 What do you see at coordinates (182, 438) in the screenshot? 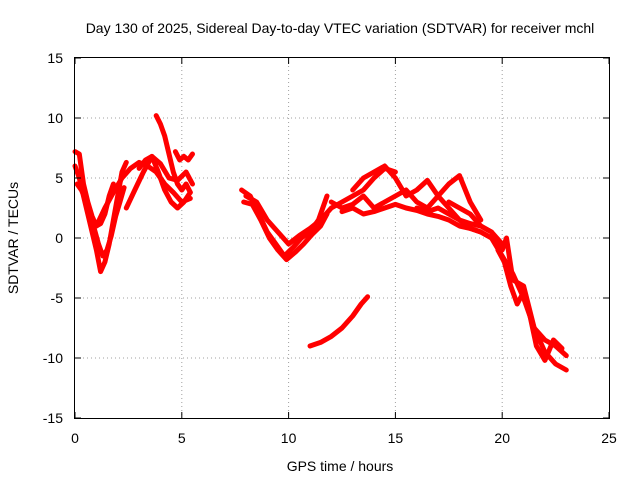
I see `x-tick-label: 5` at bounding box center [182, 438].